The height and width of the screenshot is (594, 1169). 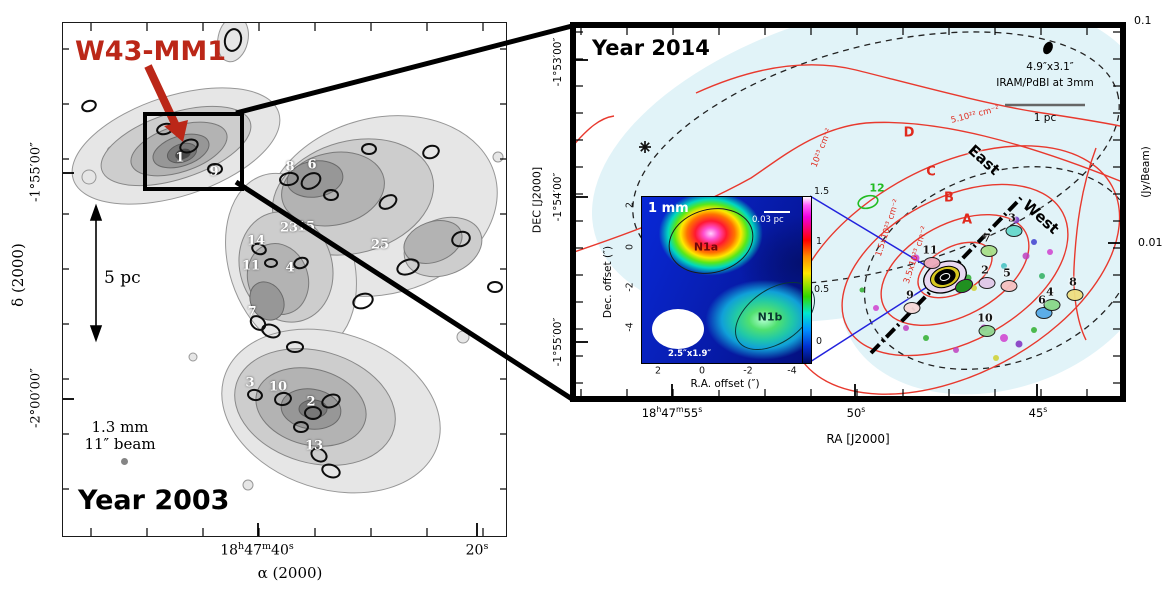 What do you see at coordinates (1143, 20) in the screenshot?
I see `flux-tick-top: 0.1` at bounding box center [1143, 20].